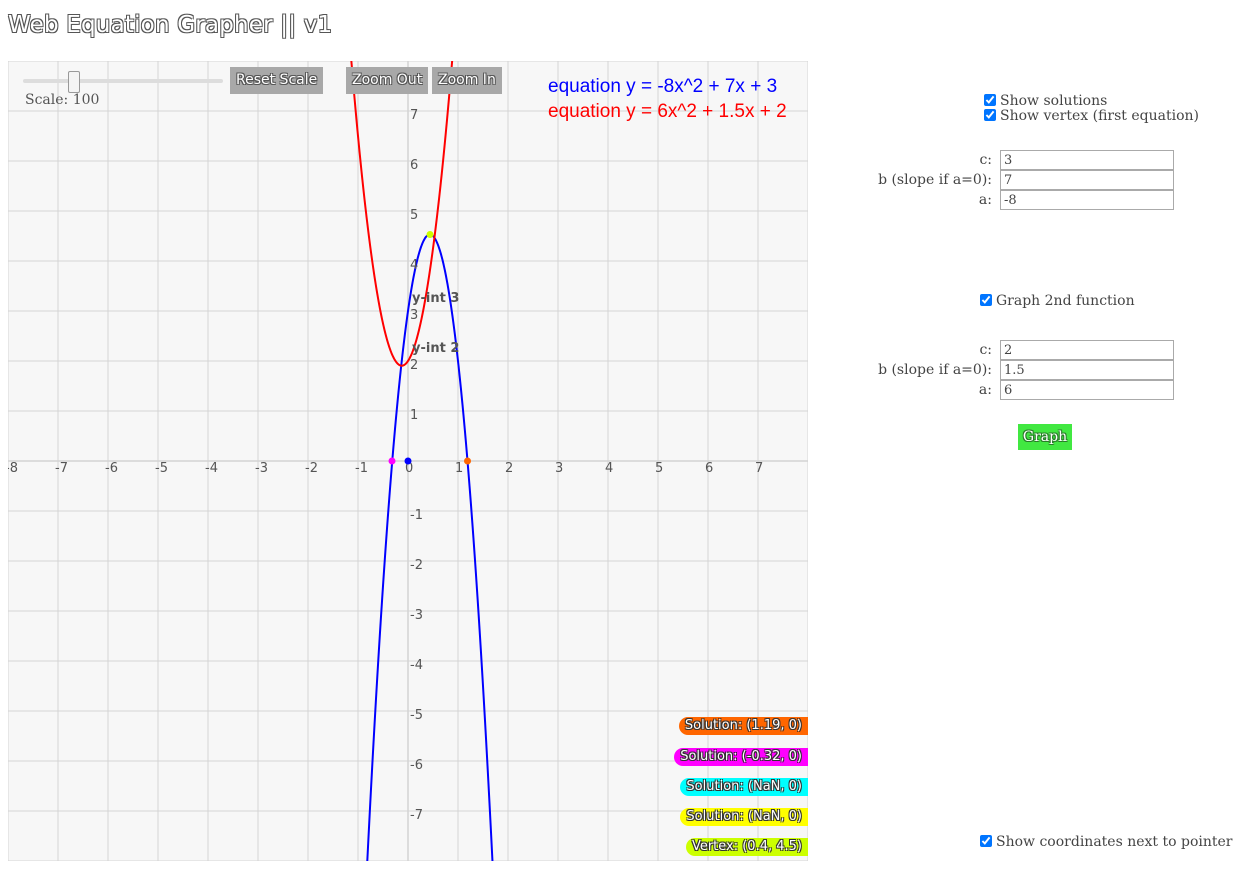 The image size is (1254, 885). Describe the element at coordinates (414, 115) in the screenshot. I see `y-tick-label: 7` at that location.